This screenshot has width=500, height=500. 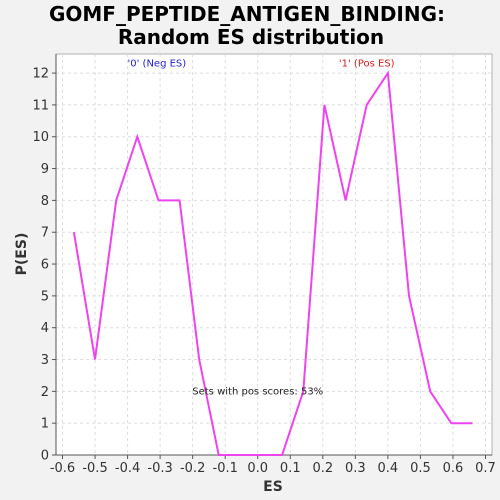 What do you see at coordinates (62, 468) in the screenshot?
I see `x-tick-label: -0.6` at bounding box center [62, 468].